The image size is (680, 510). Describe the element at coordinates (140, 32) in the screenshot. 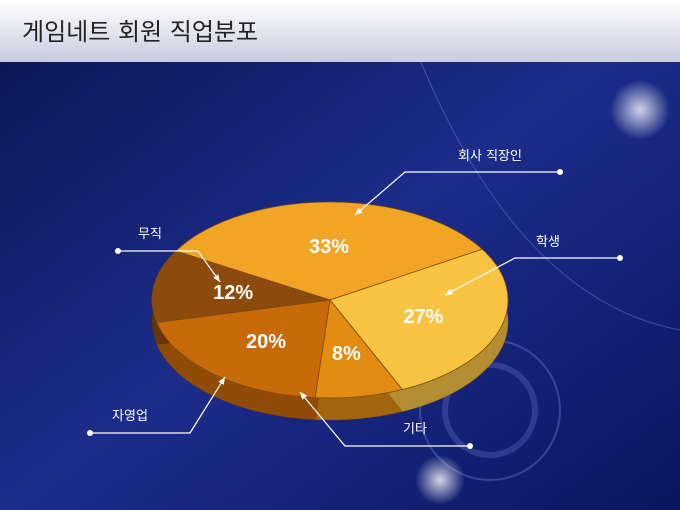

I see `chart-title: 게임네트 회원 직업분포` at that location.